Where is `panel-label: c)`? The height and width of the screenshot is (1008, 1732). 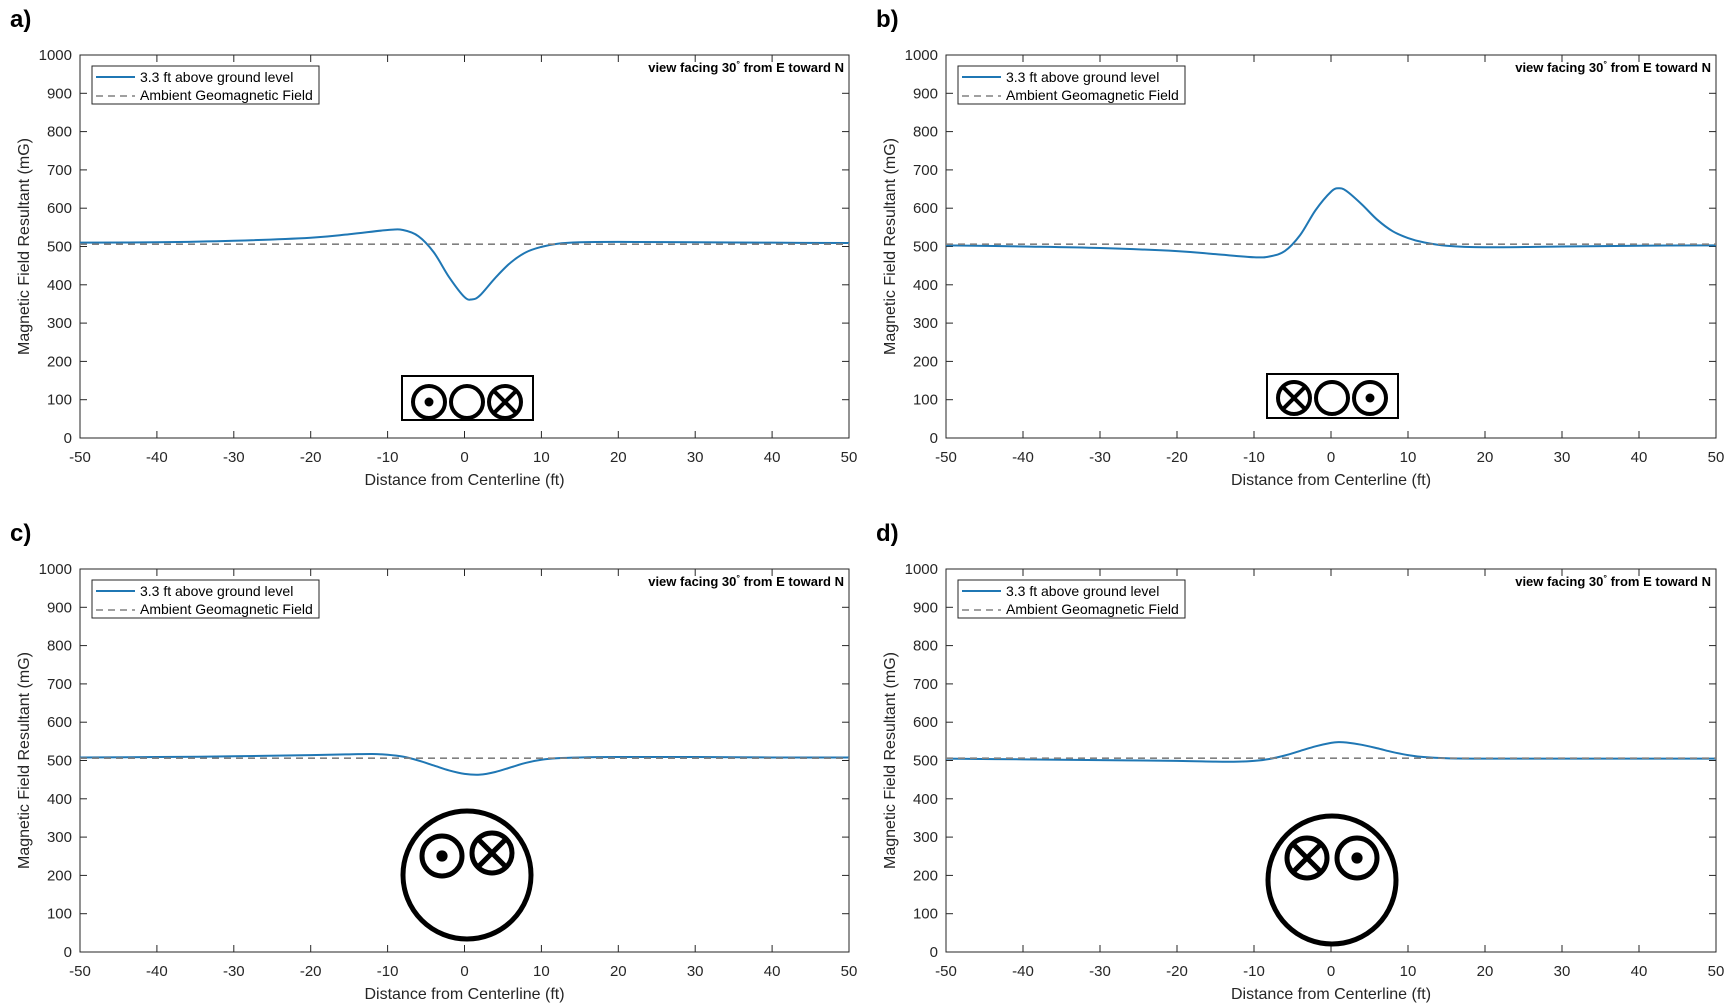
panel-label: c) is located at coordinates (20, 533).